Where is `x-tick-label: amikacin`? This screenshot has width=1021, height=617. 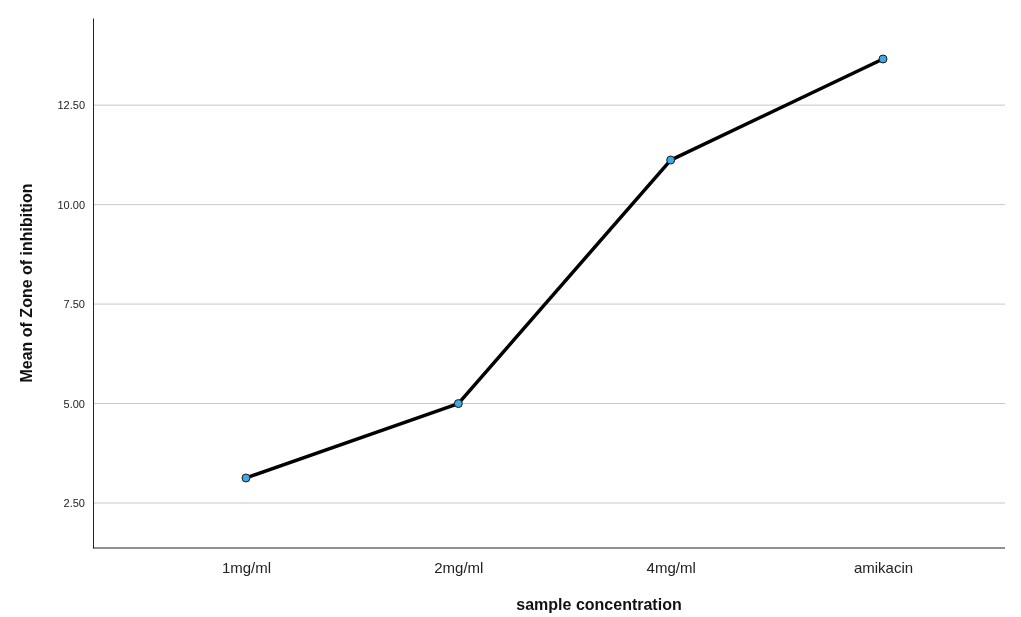 x-tick-label: amikacin is located at coordinates (883, 567).